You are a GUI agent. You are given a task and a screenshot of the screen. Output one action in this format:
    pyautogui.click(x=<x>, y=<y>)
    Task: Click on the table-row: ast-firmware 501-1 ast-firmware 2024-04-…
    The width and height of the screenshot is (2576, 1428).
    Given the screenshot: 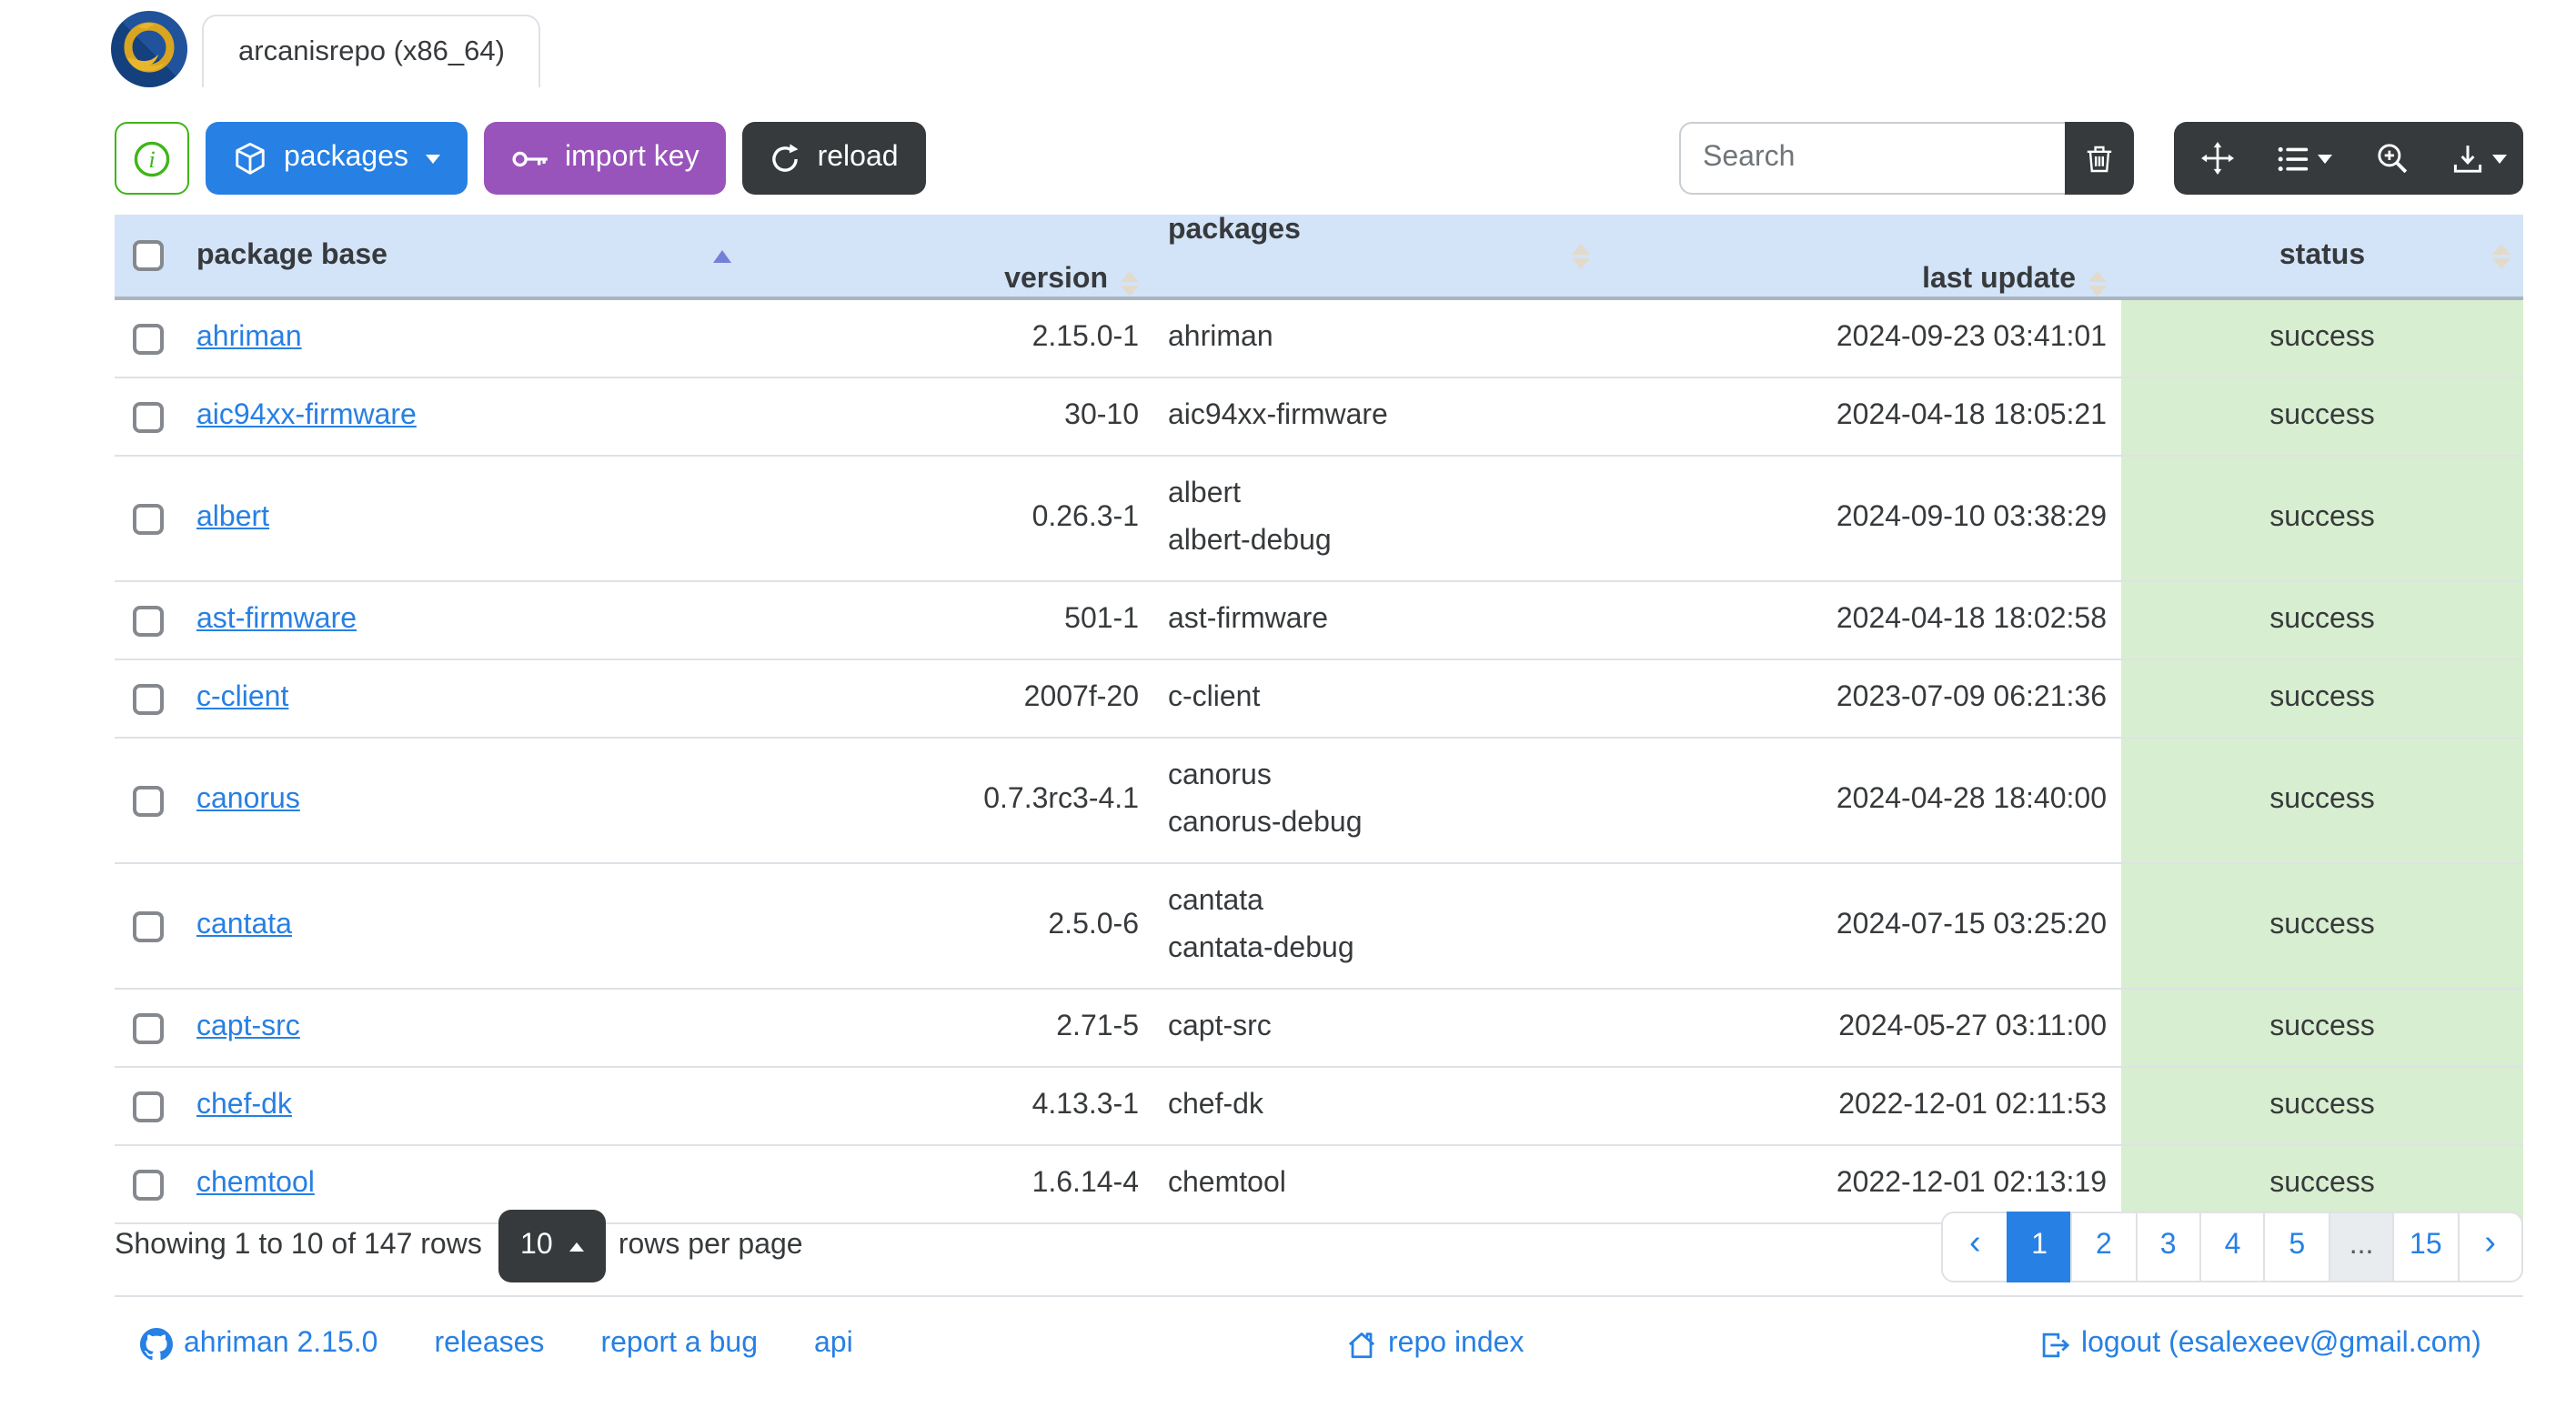 What is the action you would take?
    pyautogui.click(x=1319, y=621)
    